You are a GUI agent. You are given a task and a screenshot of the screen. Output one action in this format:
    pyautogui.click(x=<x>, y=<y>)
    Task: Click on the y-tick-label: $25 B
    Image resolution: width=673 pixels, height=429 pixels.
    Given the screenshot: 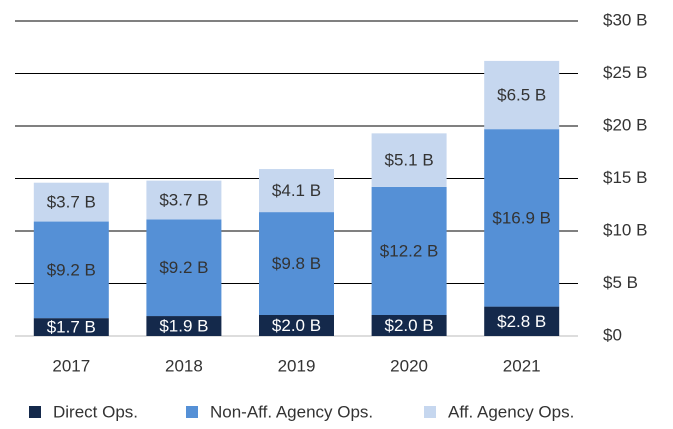 What is the action you would take?
    pyautogui.click(x=625, y=72)
    